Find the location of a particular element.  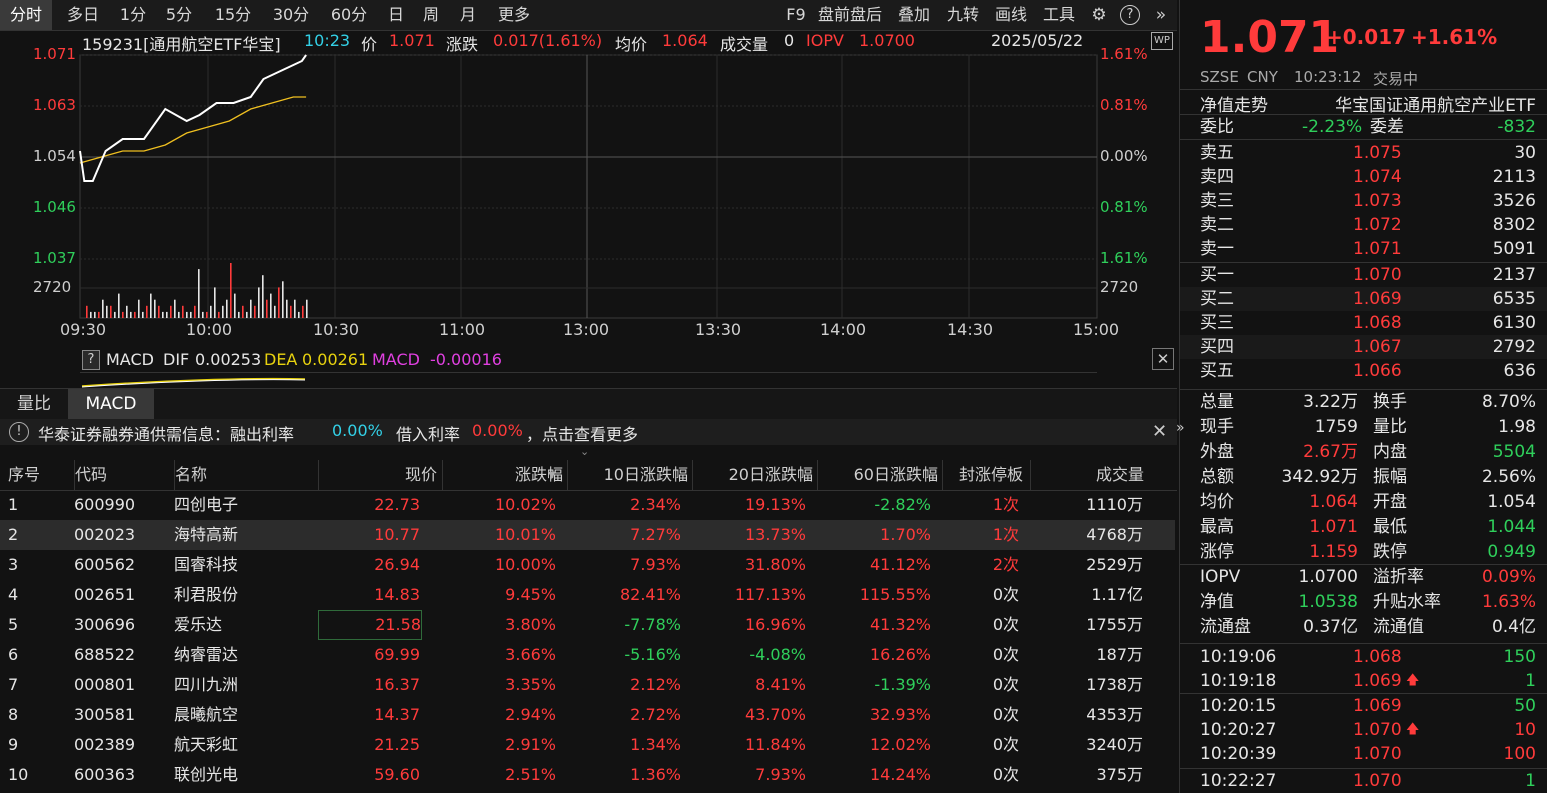

stat-value: 1.159 is located at coordinates (1333, 552).